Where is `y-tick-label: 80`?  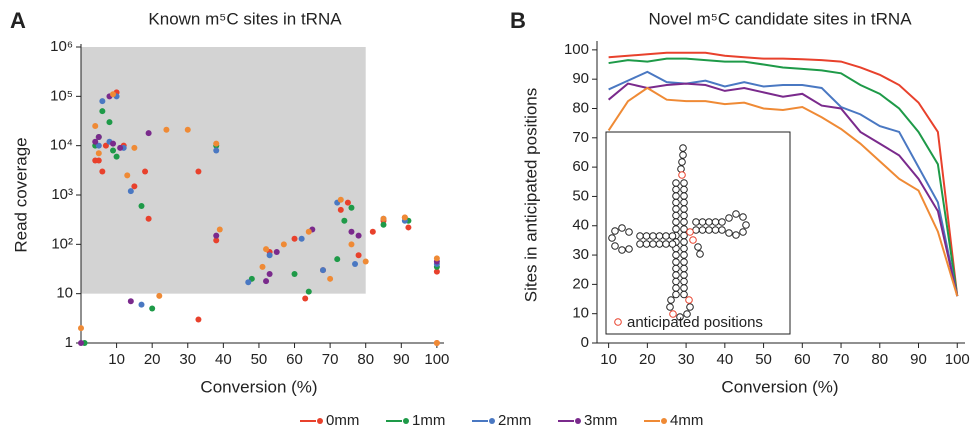 y-tick-label: 80 is located at coordinates (580, 107).